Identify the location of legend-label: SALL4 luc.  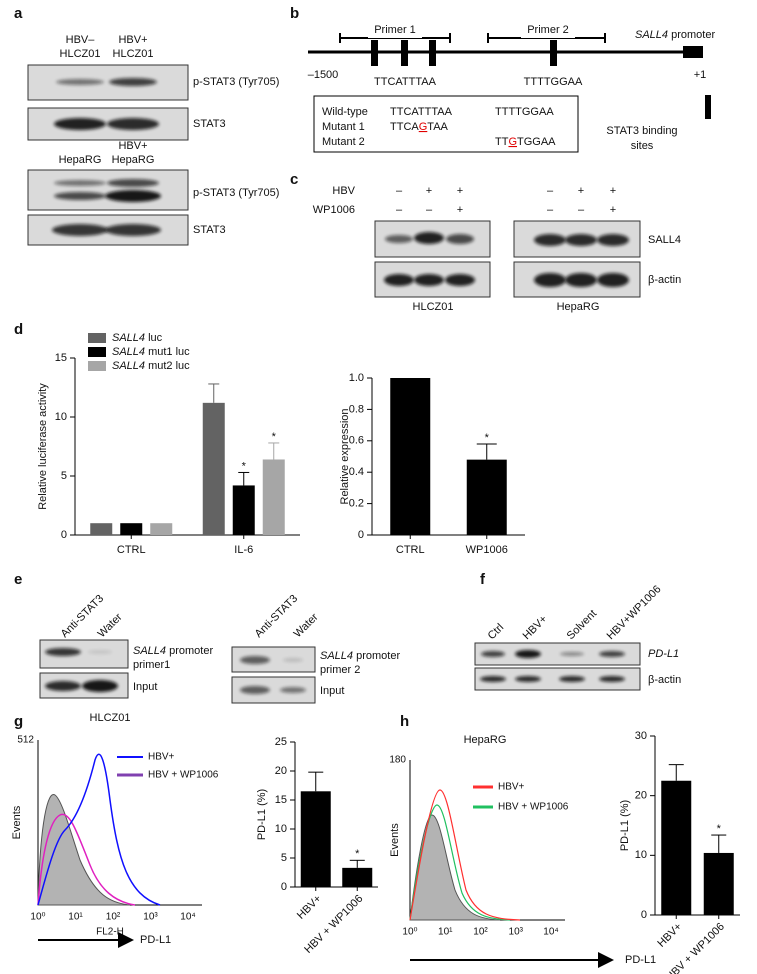
(137, 338).